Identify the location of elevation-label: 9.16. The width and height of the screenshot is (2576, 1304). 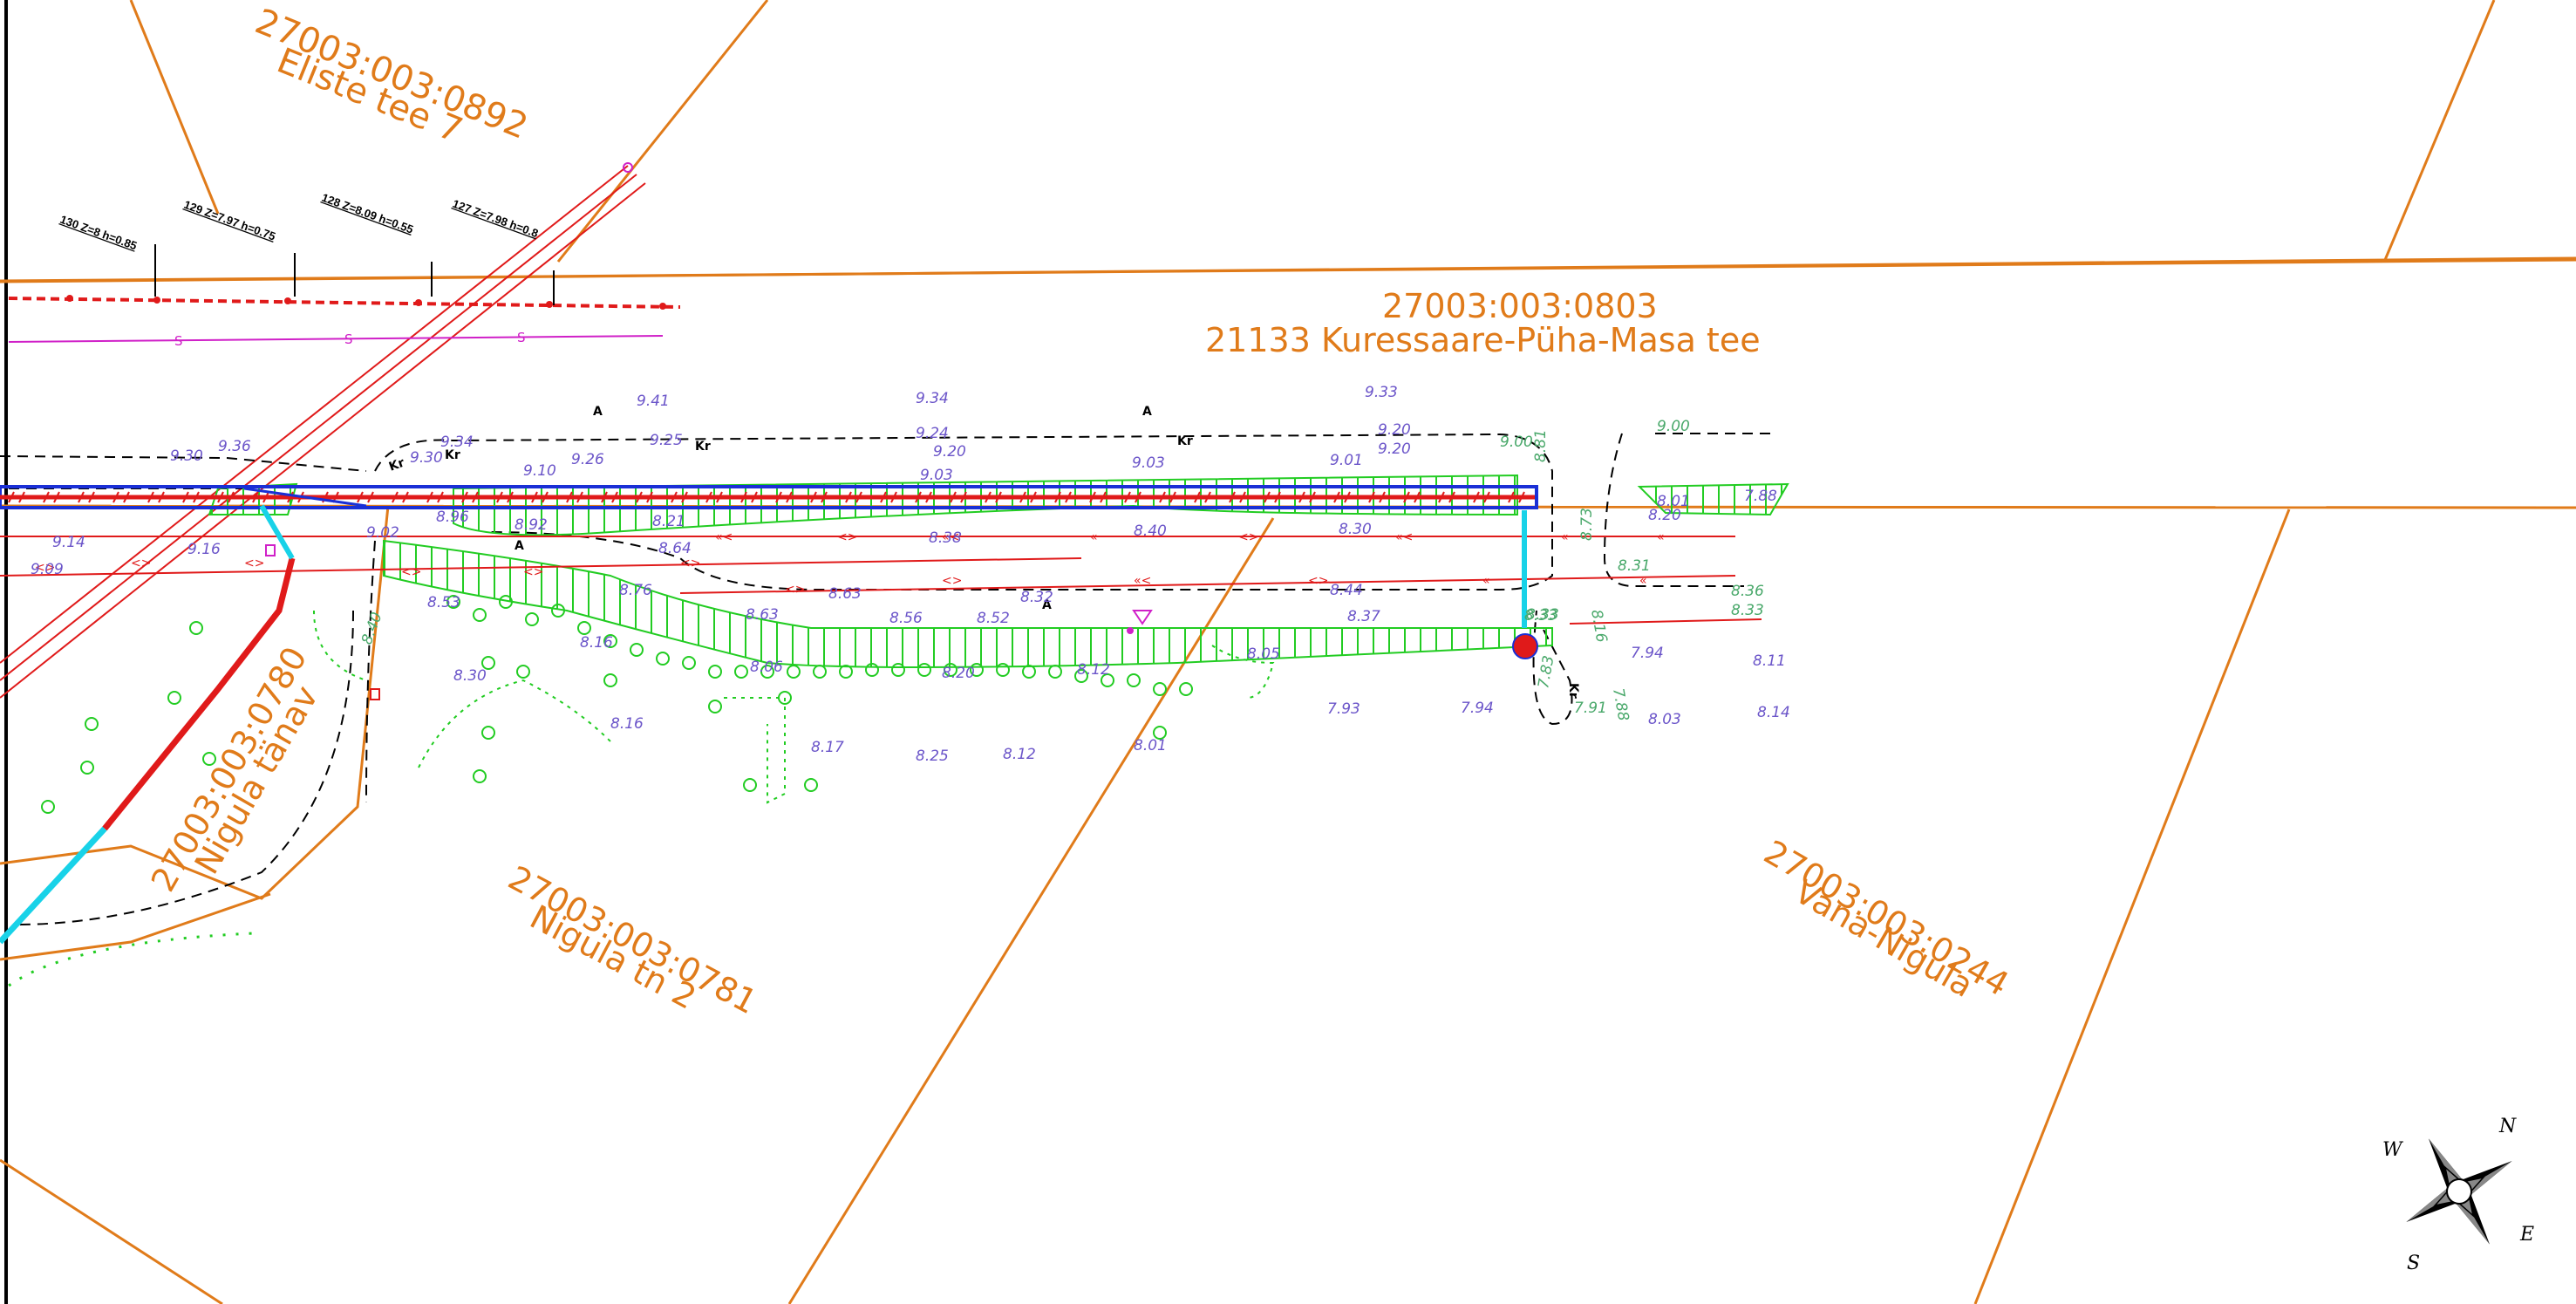
(204, 549).